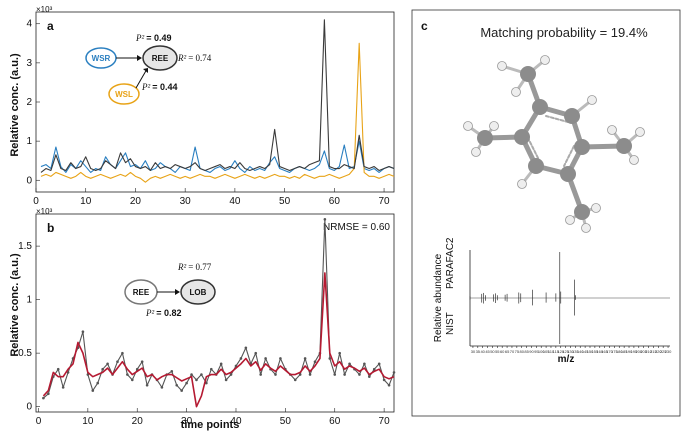  What do you see at coordinates (170, 290) in the screenshot?
I see `network-b: REE LOB R² = 0.77 P² = 0.82` at bounding box center [170, 290].